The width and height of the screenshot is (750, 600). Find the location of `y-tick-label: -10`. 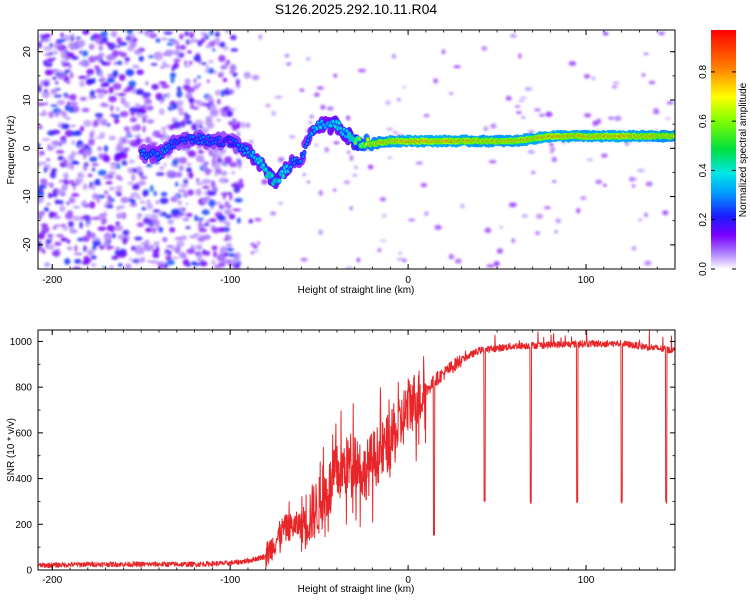

y-tick-label: -10 is located at coordinates (27, 196).